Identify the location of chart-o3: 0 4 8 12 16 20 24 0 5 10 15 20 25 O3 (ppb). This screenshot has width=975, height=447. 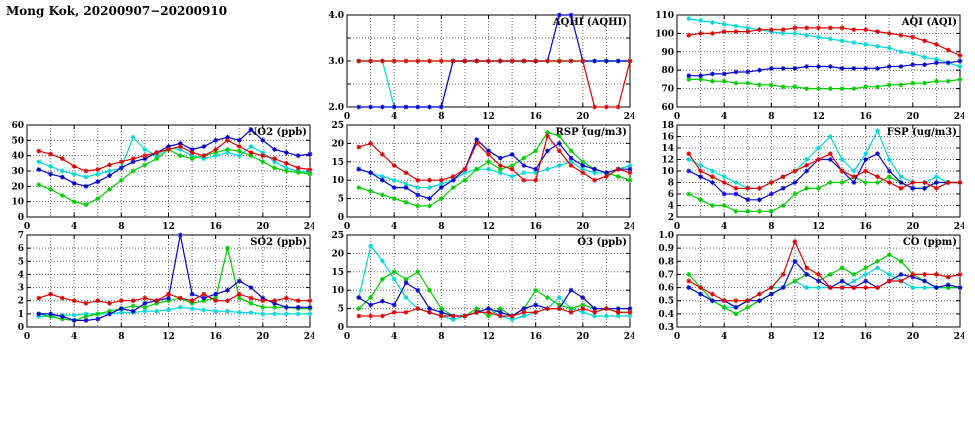
(477, 286).